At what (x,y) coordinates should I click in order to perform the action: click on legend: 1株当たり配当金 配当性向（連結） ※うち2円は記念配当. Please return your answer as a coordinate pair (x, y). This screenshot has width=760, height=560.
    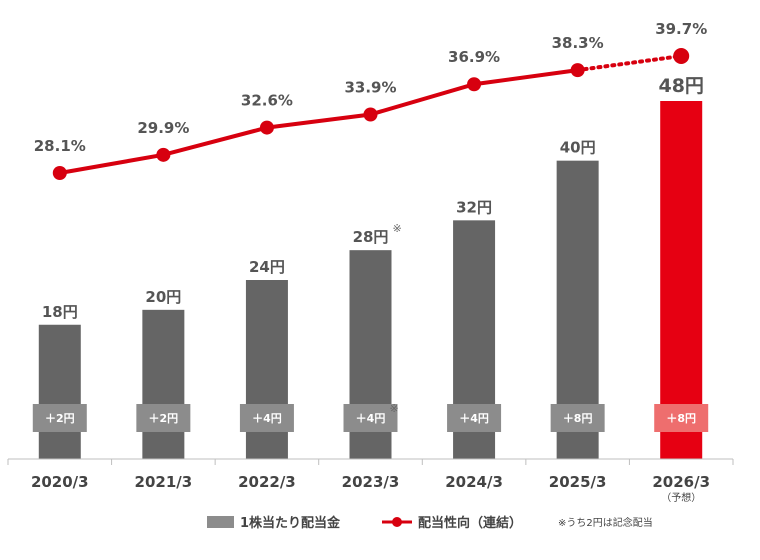
    Looking at the image, I should click on (430, 523).